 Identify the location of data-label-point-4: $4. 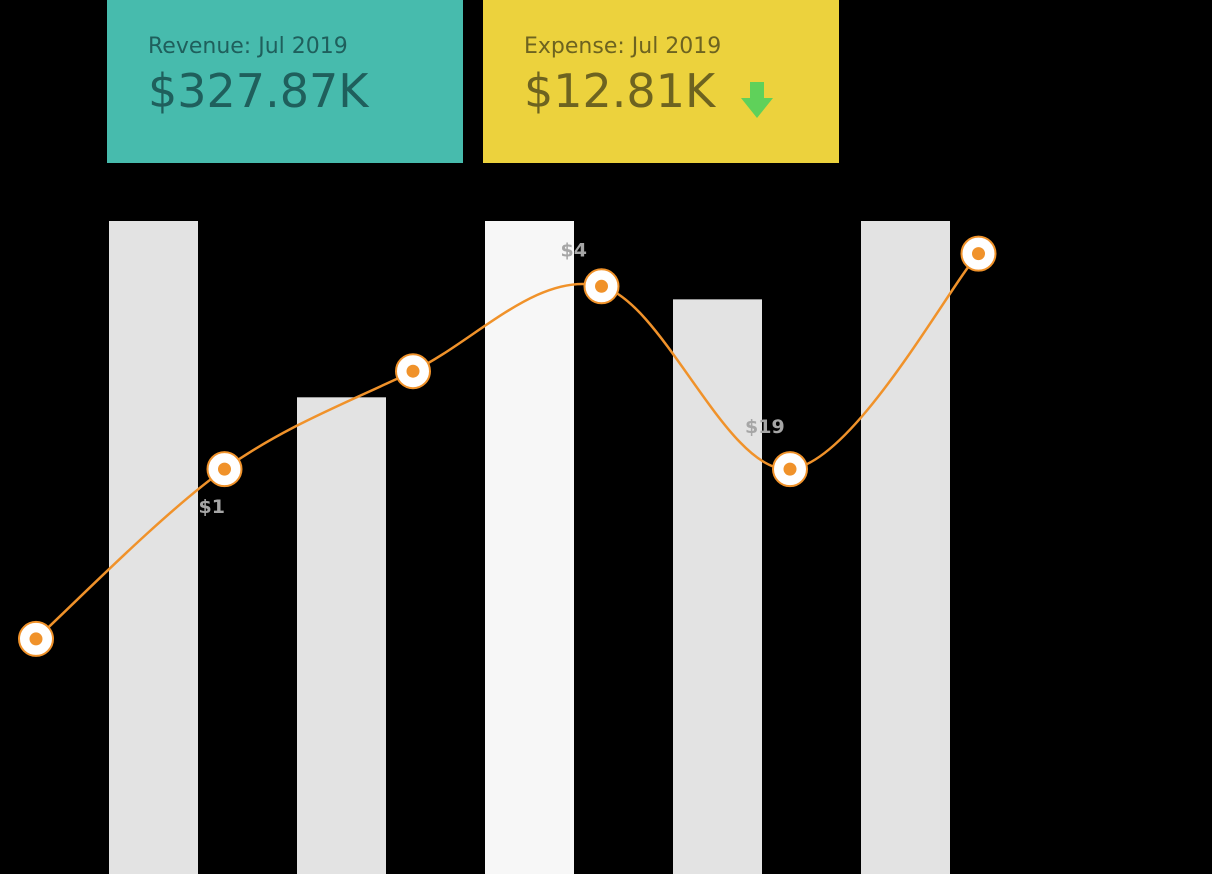
(574, 250).